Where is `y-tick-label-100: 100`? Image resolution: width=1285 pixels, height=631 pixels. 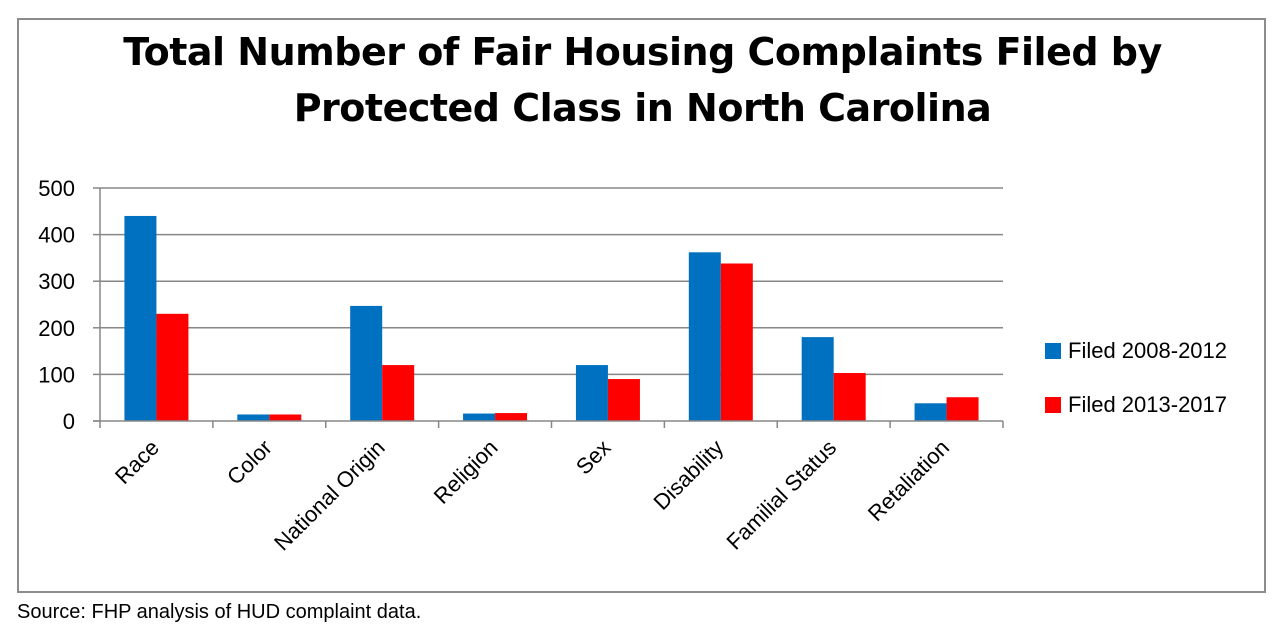
y-tick-label-100: 100 is located at coordinates (56, 374).